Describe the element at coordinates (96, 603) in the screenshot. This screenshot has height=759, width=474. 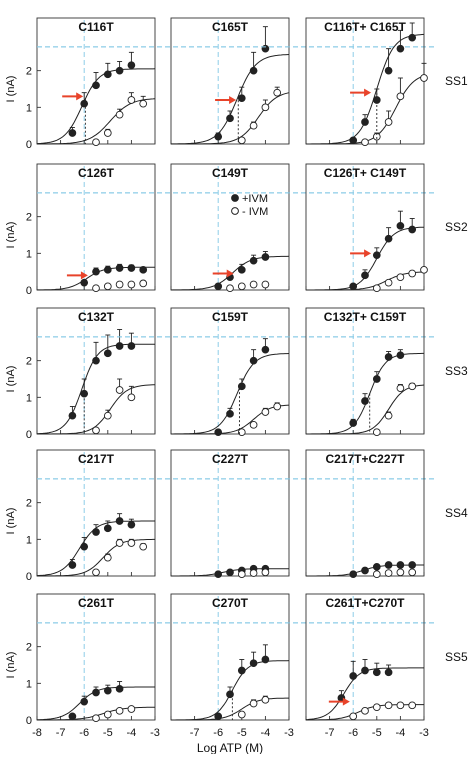
I see `panel-title: C261T` at that location.